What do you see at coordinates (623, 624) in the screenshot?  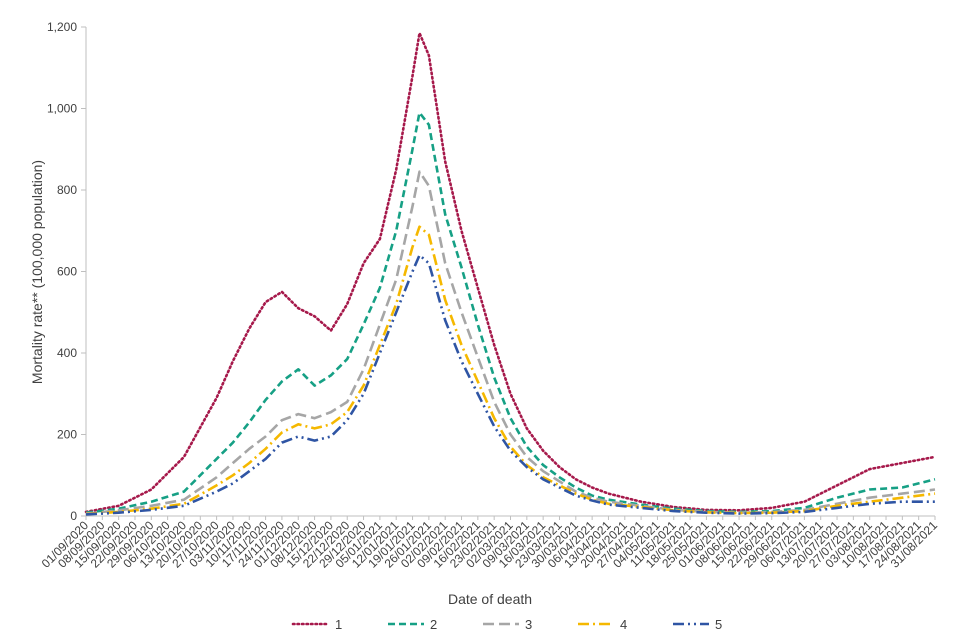 I see `legend-label-4: 4` at bounding box center [623, 624].